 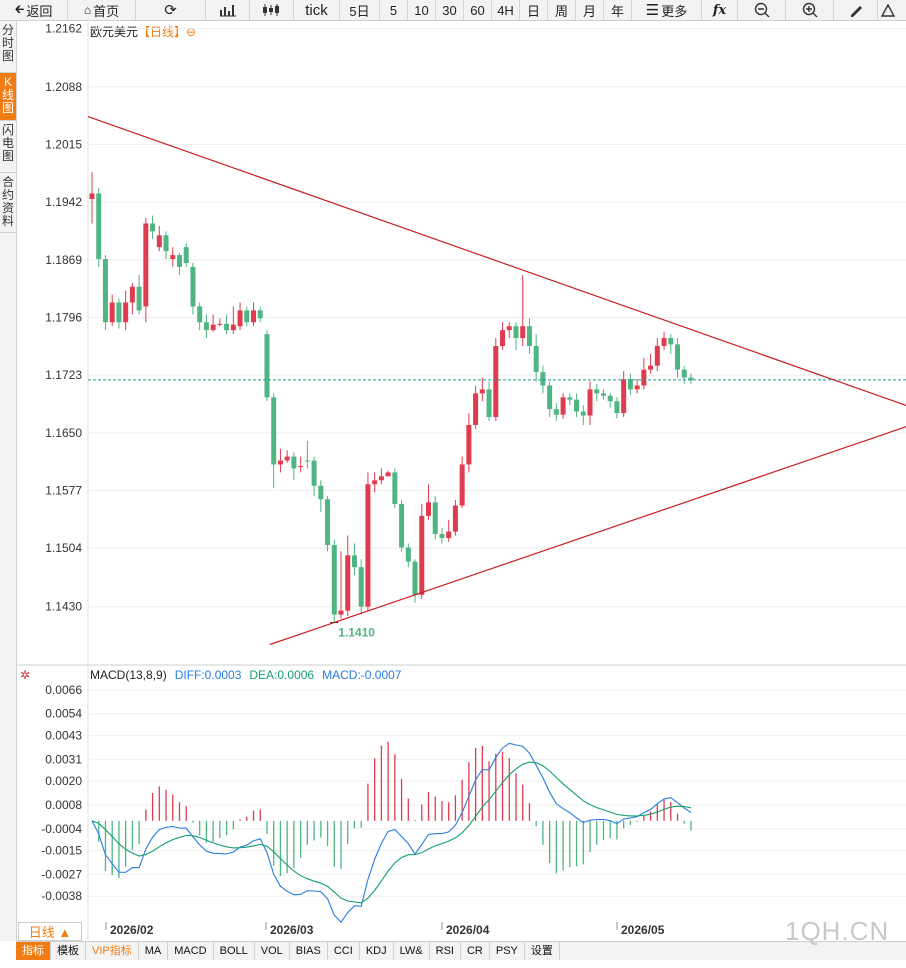 I want to click on tab-lw: LW&, so click(x=412, y=951).